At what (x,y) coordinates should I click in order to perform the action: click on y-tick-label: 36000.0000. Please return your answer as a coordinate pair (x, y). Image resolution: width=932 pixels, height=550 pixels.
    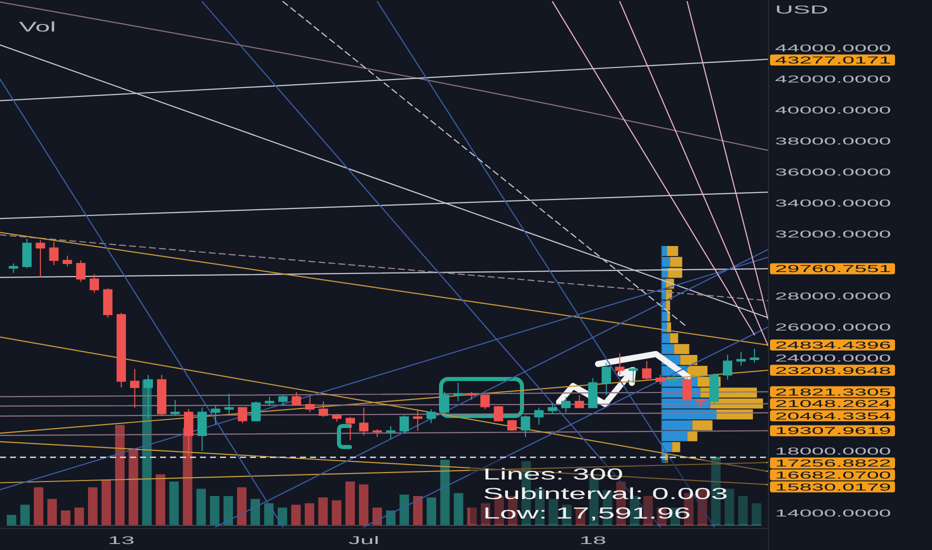
    Looking at the image, I should click on (833, 172).